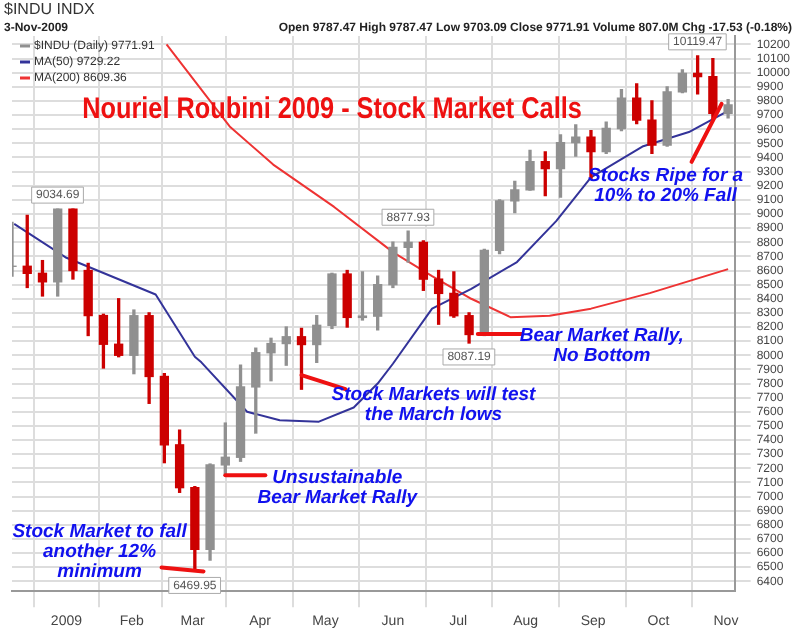 The image size is (800, 640). I want to click on annotation: Bear Market Rally, No Bottom, so click(601, 346).